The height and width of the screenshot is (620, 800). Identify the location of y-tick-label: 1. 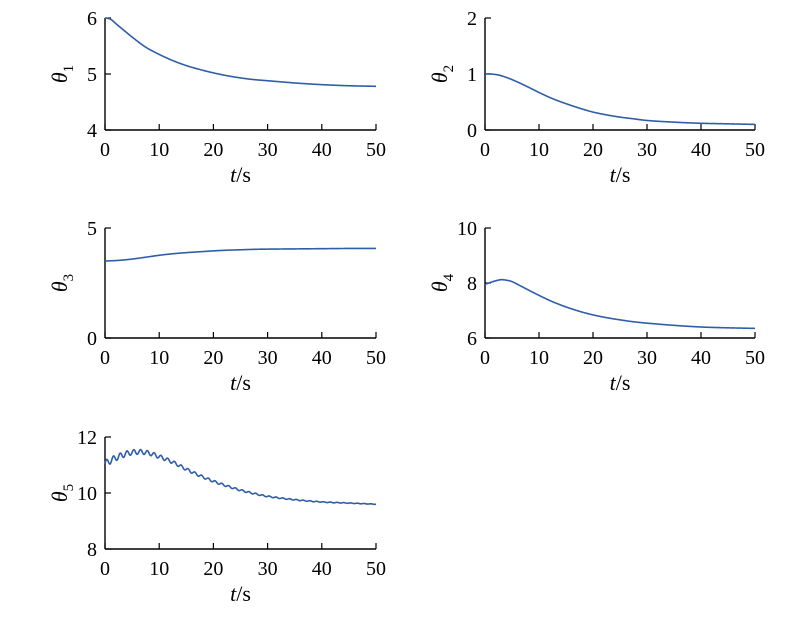
(472, 75).